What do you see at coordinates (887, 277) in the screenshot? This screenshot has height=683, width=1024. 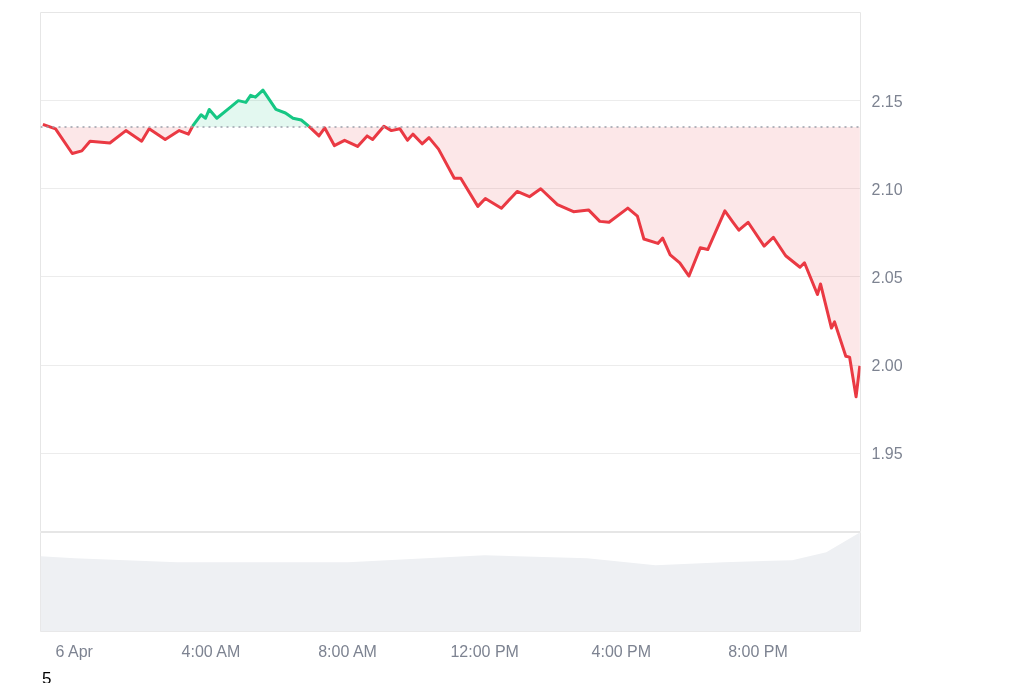 I see `y-tick-label: 2.05` at bounding box center [887, 277].